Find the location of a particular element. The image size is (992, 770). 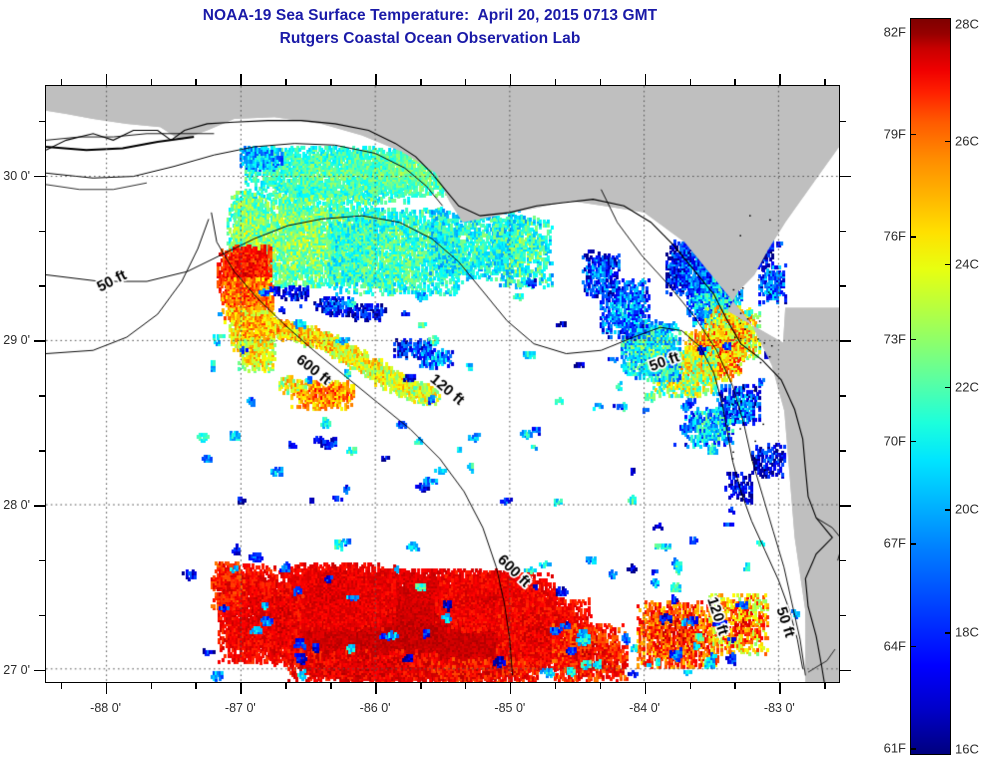

colorbar-label-c: 20C is located at coordinates (967, 509).